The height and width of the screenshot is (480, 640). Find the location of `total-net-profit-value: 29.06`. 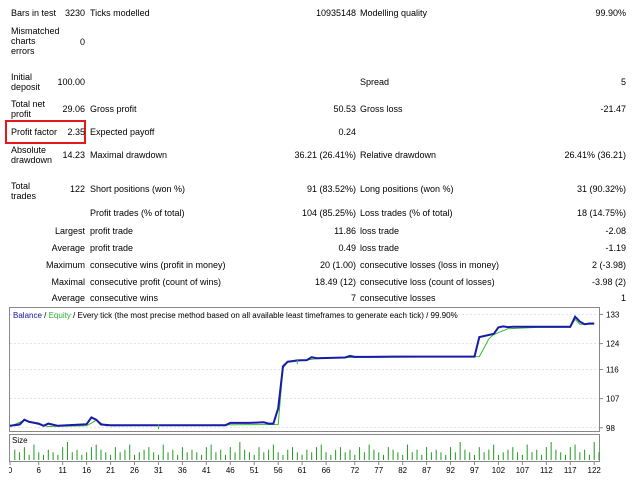

total-net-profit-value: 29.06 is located at coordinates (73, 109).